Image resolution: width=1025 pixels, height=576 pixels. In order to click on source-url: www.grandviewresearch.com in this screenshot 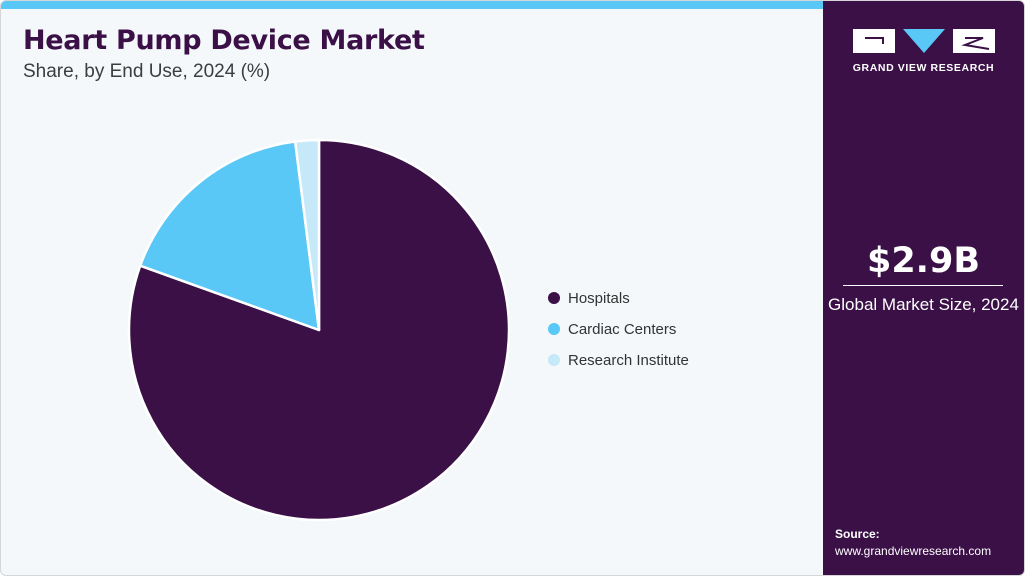, I will do `click(913, 551)`.